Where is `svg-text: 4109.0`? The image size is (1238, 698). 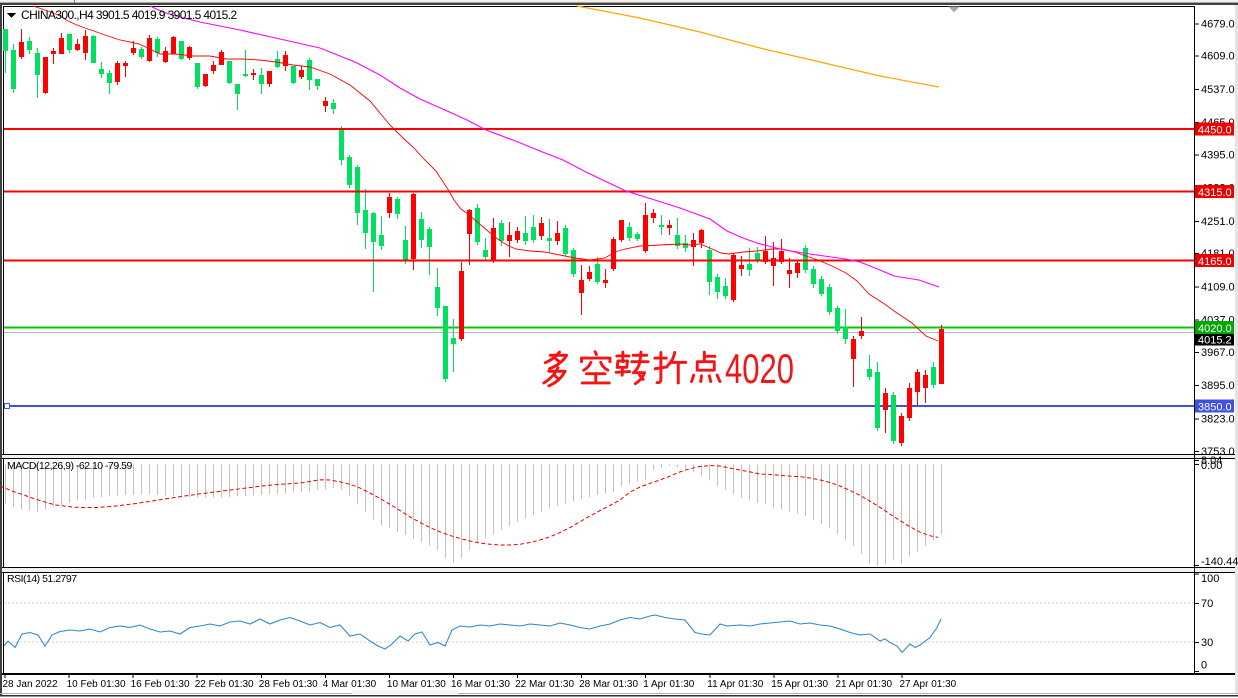 svg-text: 4109.0 is located at coordinates (1218, 287).